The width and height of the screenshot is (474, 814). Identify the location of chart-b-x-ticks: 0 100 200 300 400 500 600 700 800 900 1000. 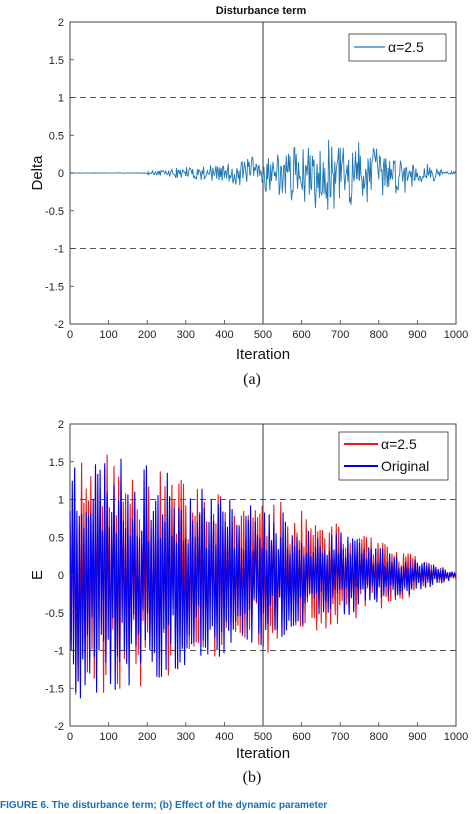
(267, 732).